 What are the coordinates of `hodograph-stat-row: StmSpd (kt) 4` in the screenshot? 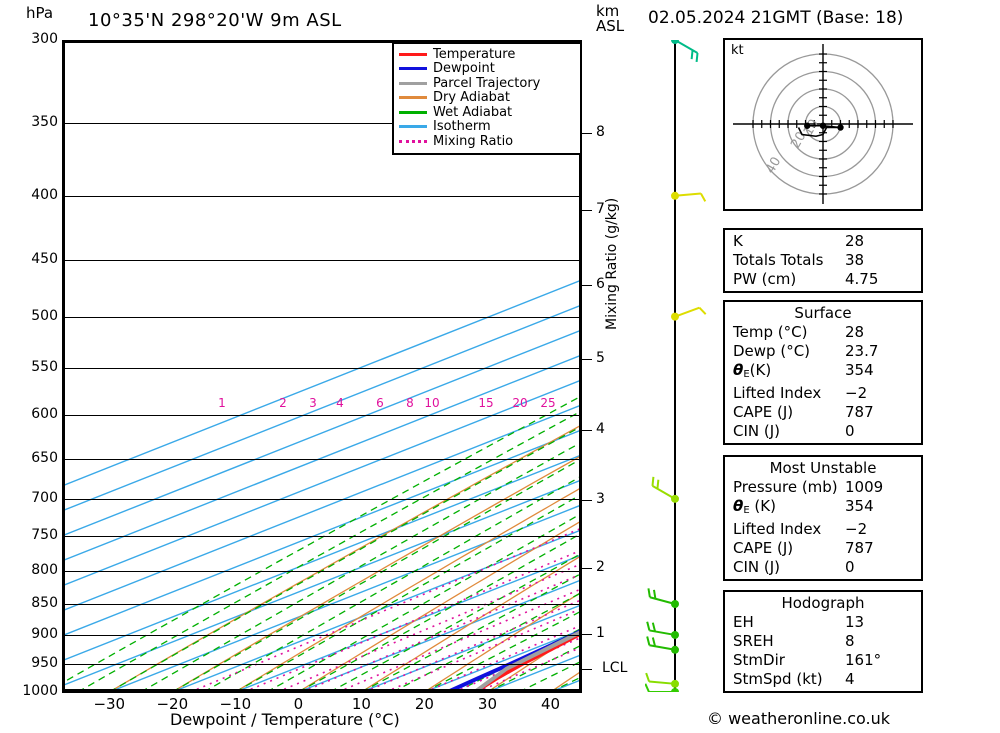 It's located at (823, 679).